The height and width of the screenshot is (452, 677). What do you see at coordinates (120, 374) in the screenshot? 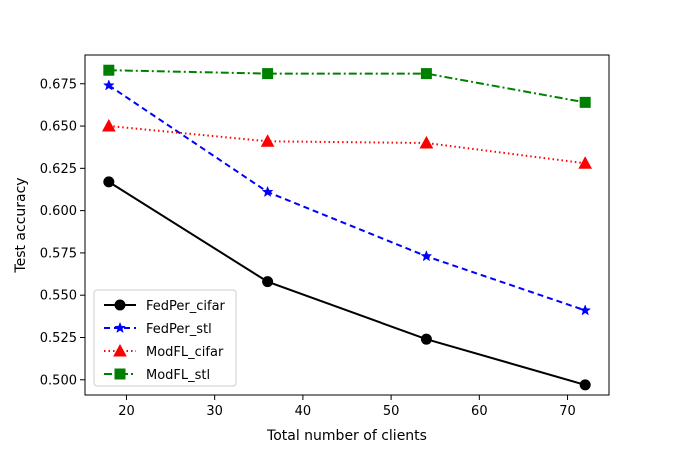
I see `legend-marker-ModFL_stl` at bounding box center [120, 374].